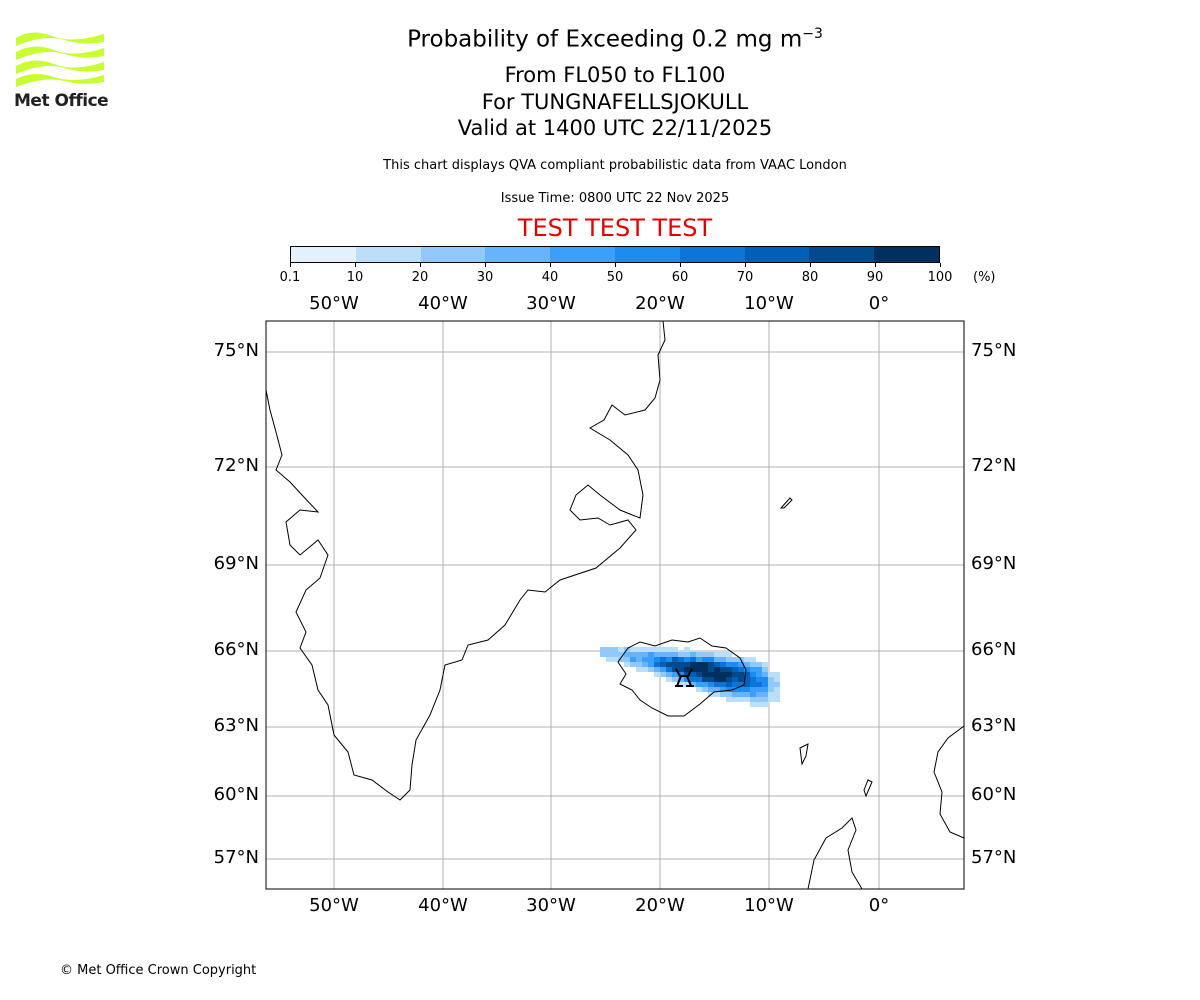  I want to click on axis-label: 20°W, so click(660, 303).